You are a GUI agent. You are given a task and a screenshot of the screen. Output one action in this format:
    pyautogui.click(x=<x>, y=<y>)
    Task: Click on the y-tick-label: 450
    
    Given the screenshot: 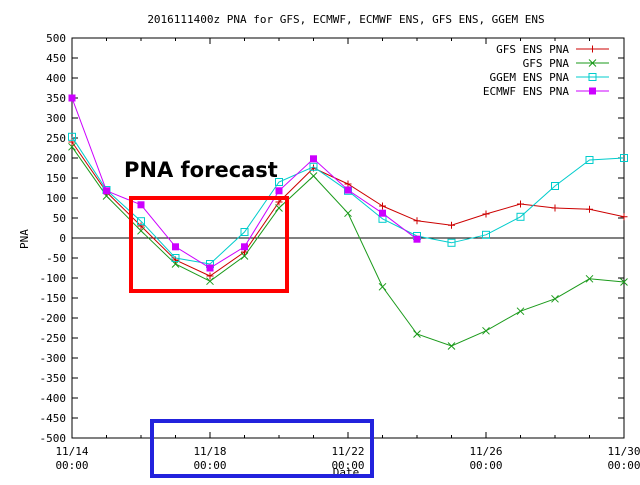 What is the action you would take?
    pyautogui.click(x=56, y=58)
    